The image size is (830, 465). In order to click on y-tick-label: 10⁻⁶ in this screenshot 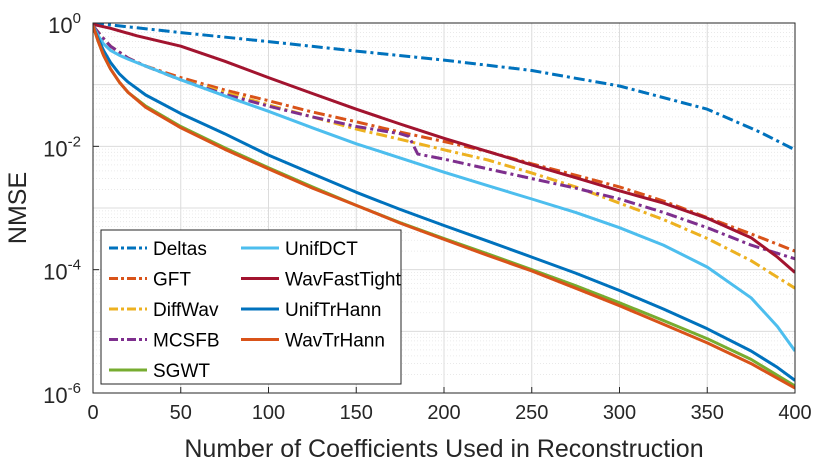, I will do `click(62, 394)`.